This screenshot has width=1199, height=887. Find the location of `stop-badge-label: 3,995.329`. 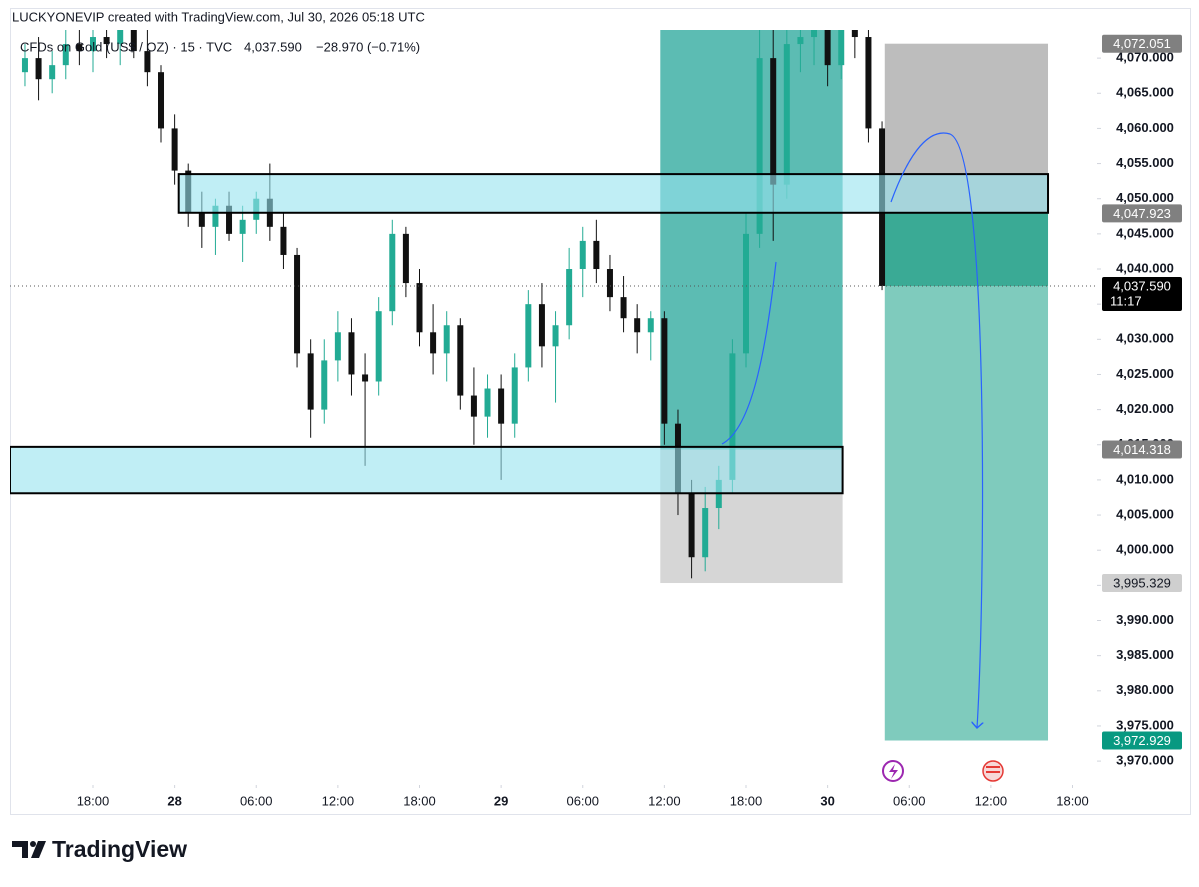

stop-badge-label: 3,995.329 is located at coordinates (1142, 582).